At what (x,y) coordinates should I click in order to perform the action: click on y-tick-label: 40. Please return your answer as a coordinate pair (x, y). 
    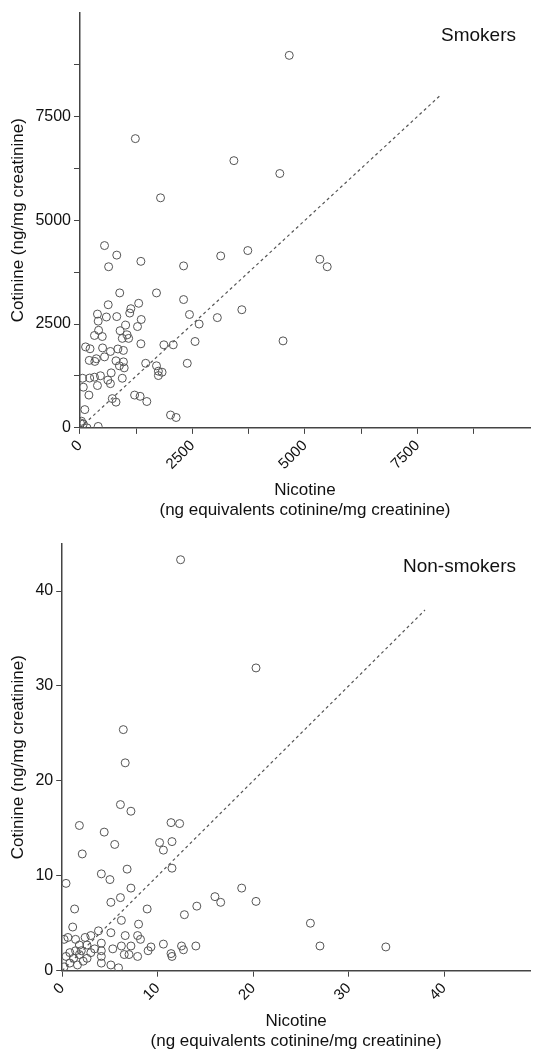
    Looking at the image, I should click on (44, 590).